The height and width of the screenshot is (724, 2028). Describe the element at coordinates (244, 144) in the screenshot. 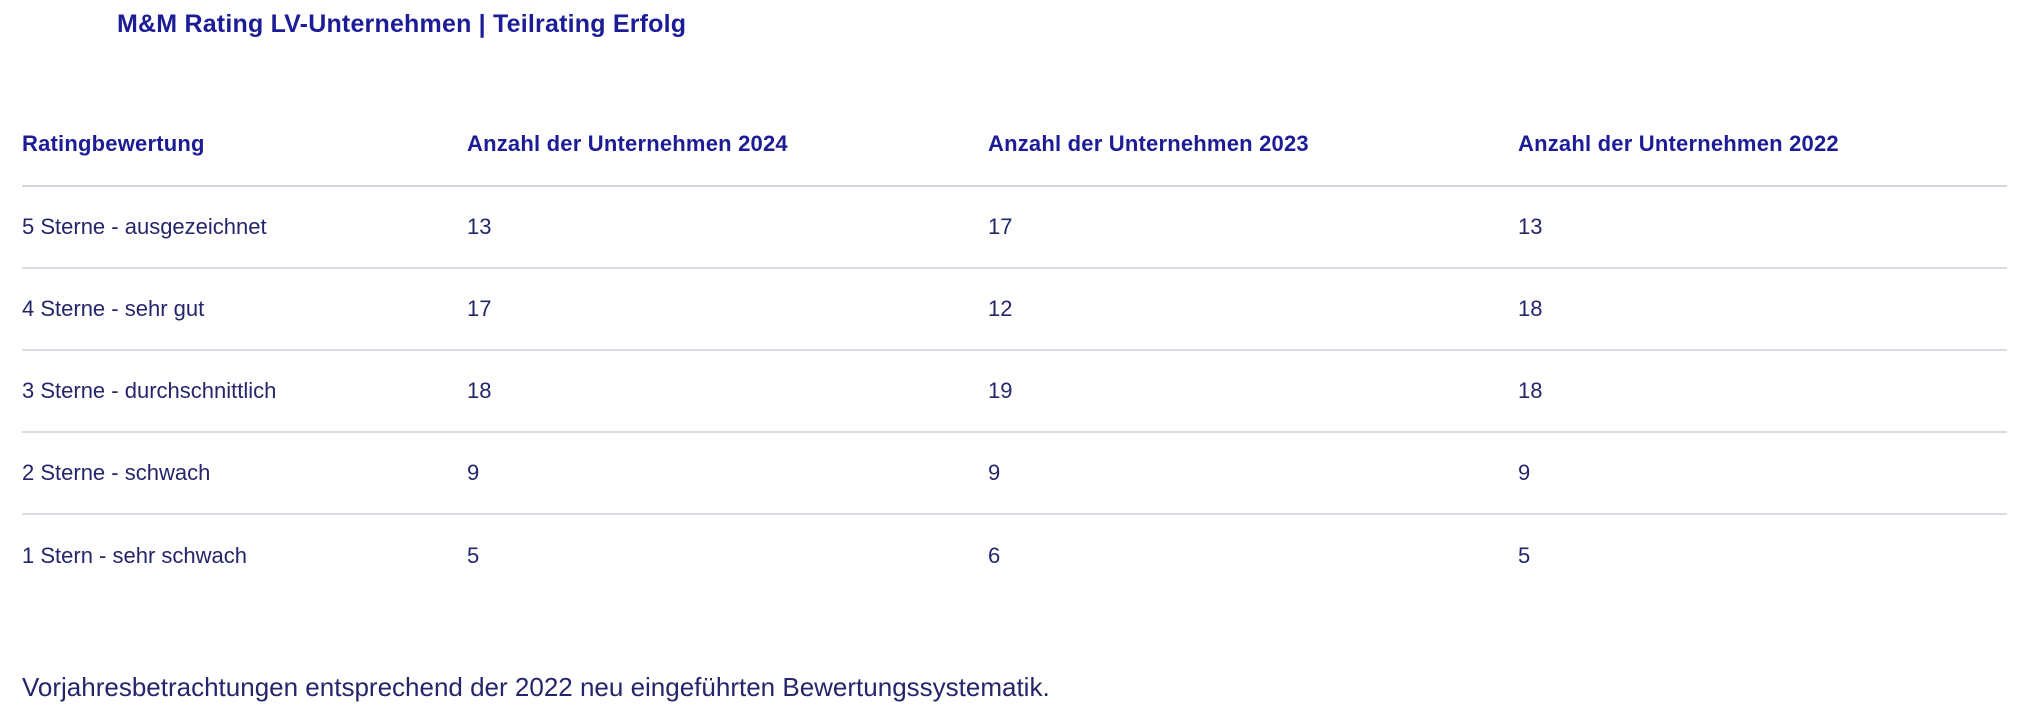

I see `column-header-ratingbewertung: Ratingbewertung` at that location.